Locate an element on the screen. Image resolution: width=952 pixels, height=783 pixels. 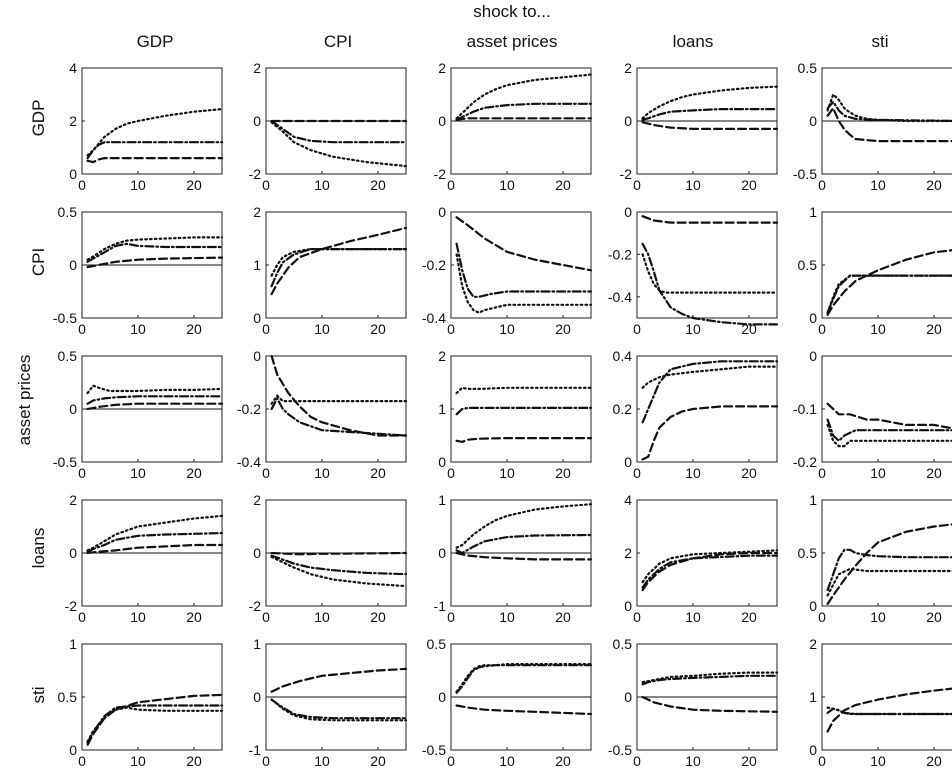
panel-cpi-to-asset-prices-series-dashdot is located at coordinates (524, 270).